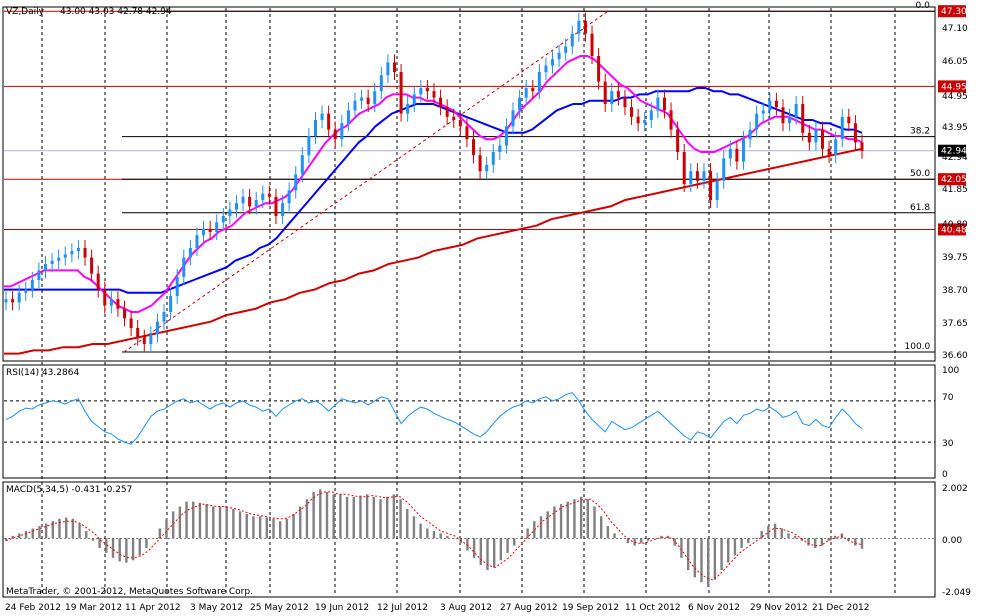 The width and height of the screenshot is (1000, 616). Describe the element at coordinates (25, 12) in the screenshot. I see `price-chart-title: VZ,Daily` at that location.